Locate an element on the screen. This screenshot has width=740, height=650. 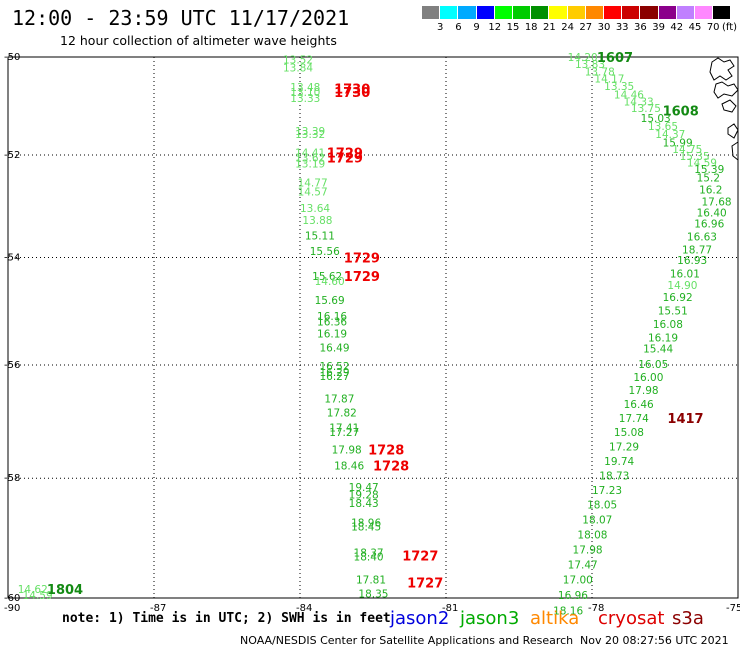
colorbar-label: 9 is located at coordinates (476, 27).